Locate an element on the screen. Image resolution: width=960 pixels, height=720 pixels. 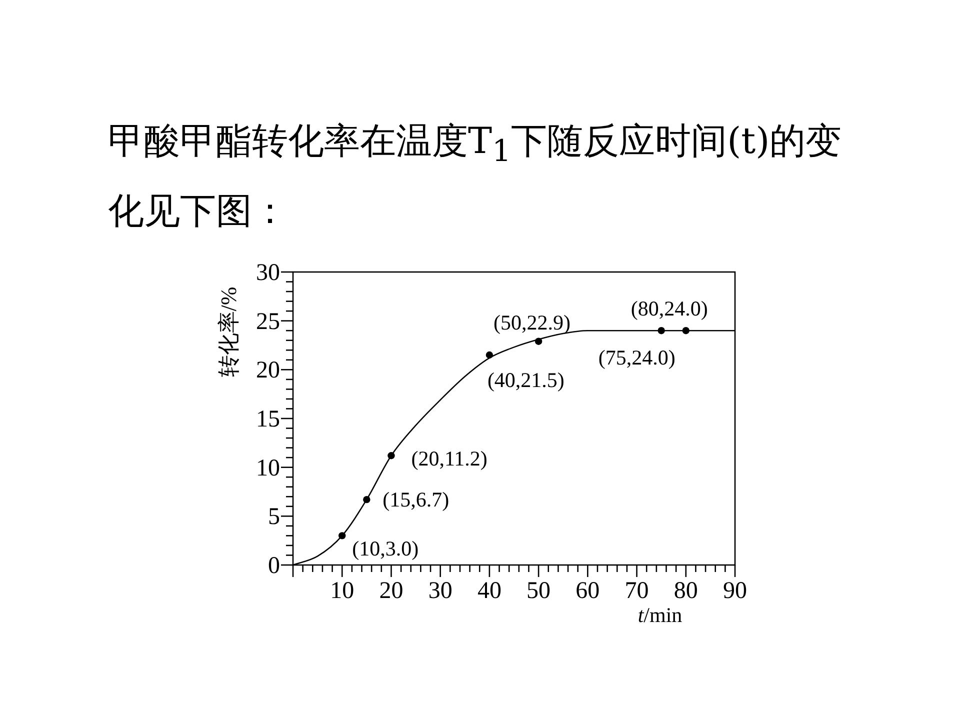
y-tick-label: 10 is located at coordinates (268, 468).